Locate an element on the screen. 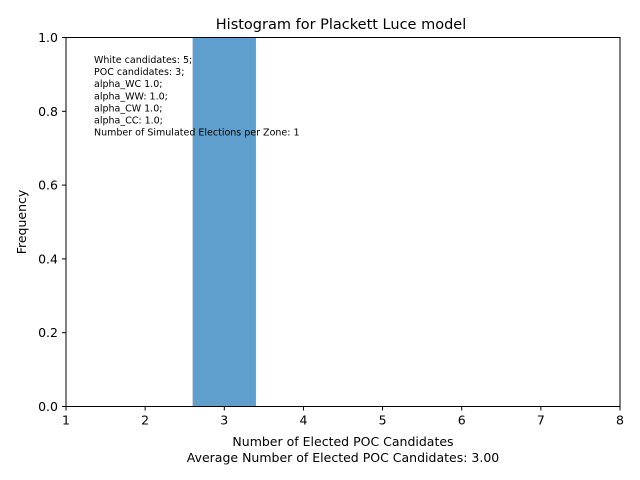 The height and width of the screenshot is (480, 640). annotation-line: POC candidates: 3; is located at coordinates (139, 72).